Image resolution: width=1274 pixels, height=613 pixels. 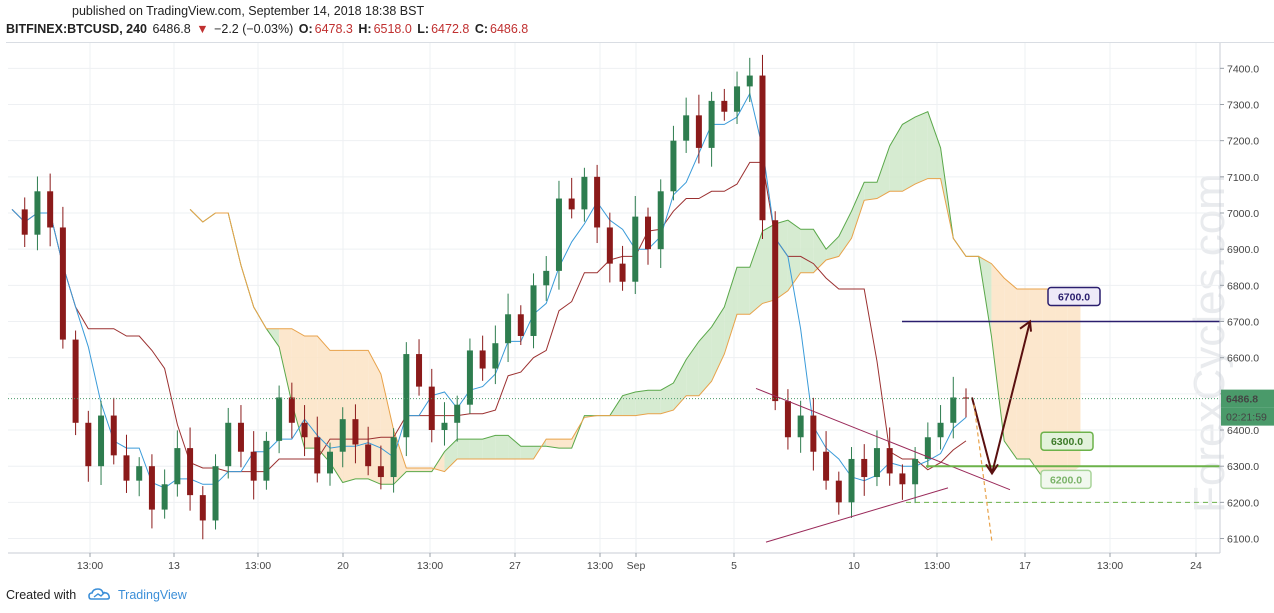 What do you see at coordinates (1067, 442) in the screenshot?
I see `level-label-6300: 6300.0` at bounding box center [1067, 442].